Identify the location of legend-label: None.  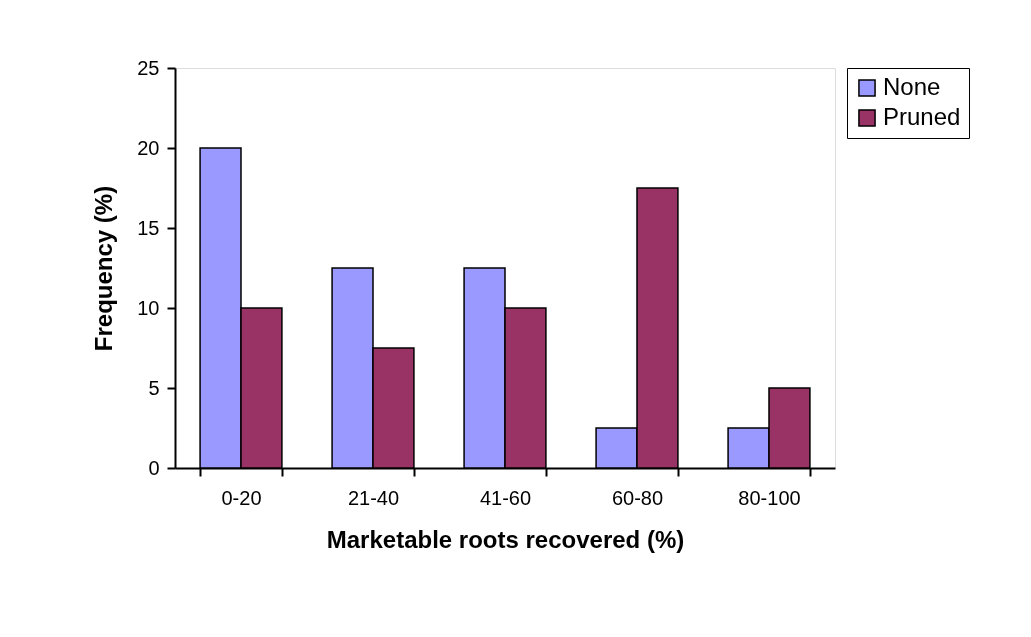
(912, 86).